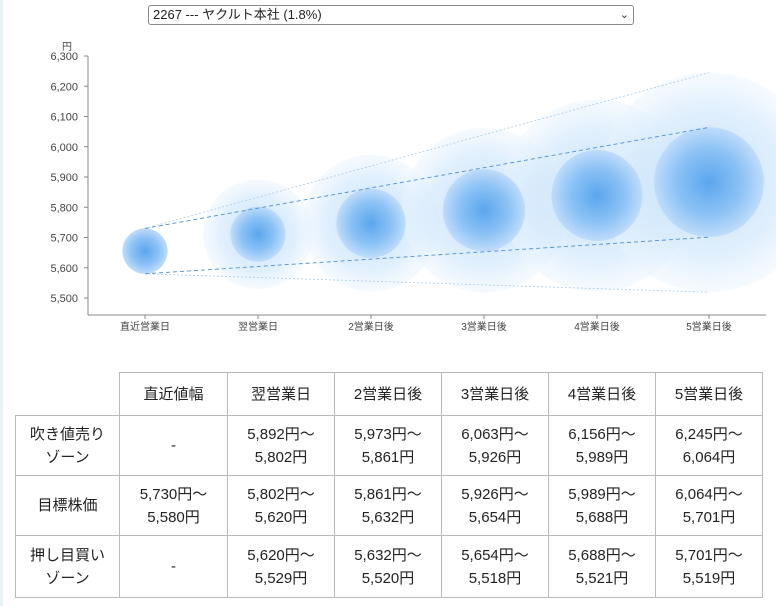  What do you see at coordinates (281, 555) in the screenshot?
I see `price-value: 5,620円〜` at bounding box center [281, 555].